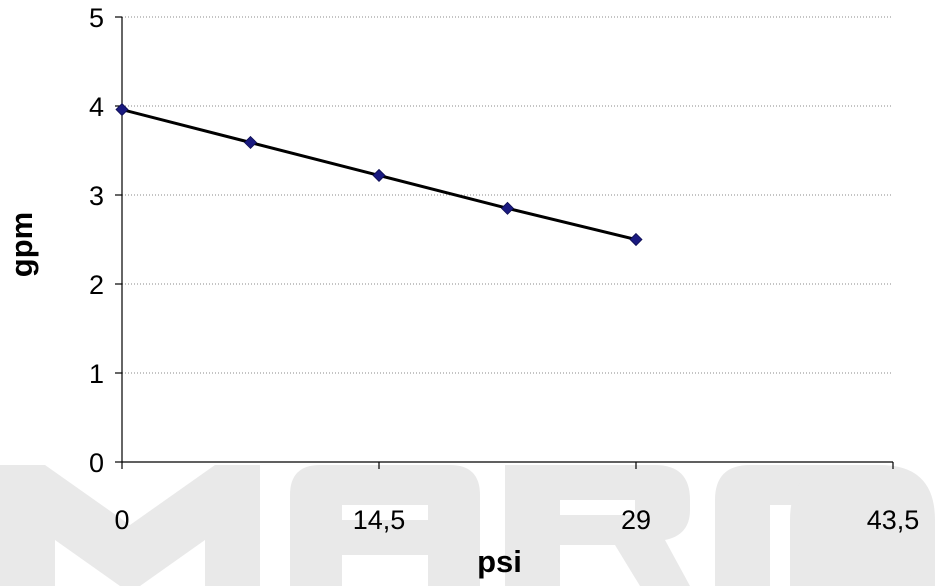 This screenshot has height=586, width=941. Describe the element at coordinates (499, 561) in the screenshot. I see `x-axis-title: psi` at that location.